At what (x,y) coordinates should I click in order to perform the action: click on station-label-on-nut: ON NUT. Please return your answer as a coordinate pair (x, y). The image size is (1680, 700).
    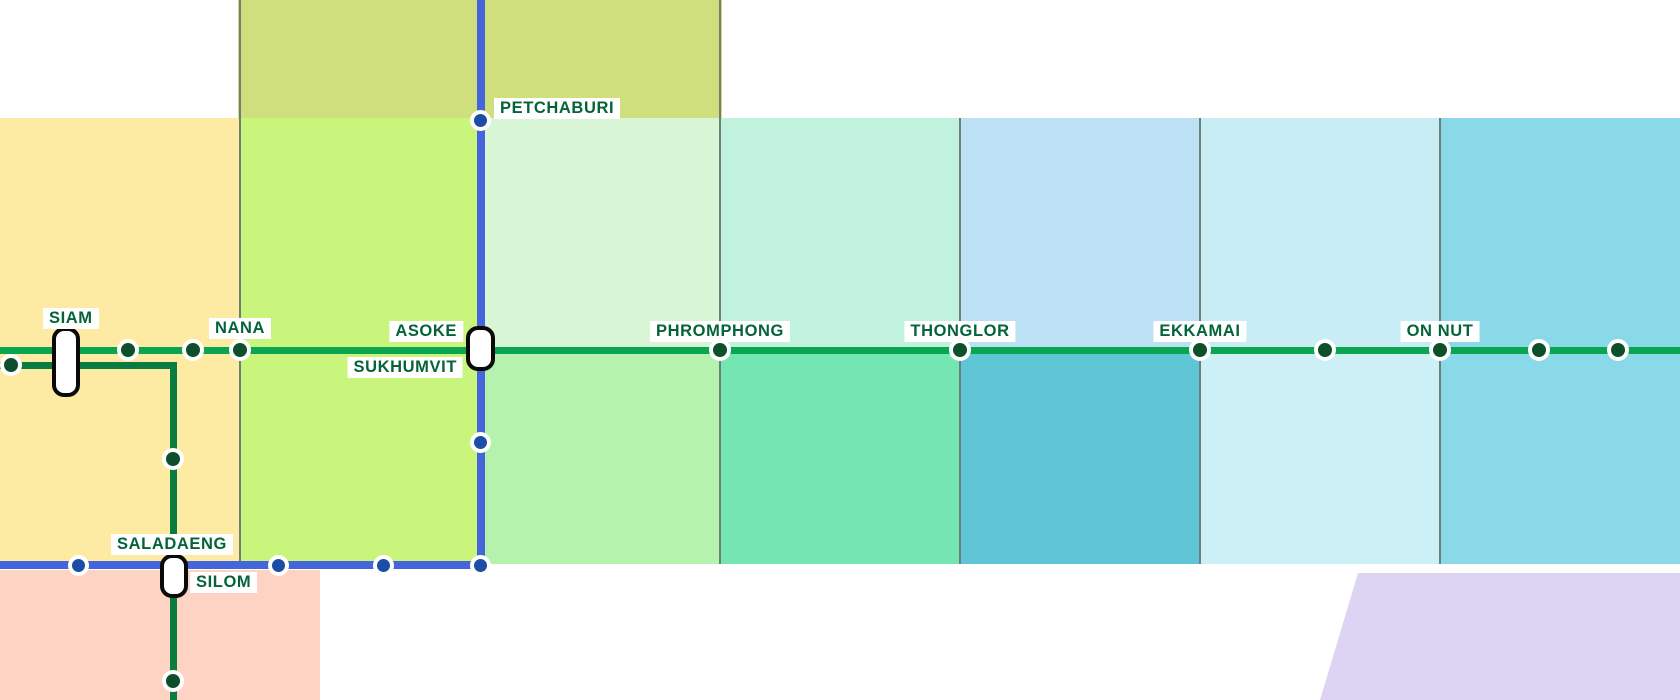
    Looking at the image, I should click on (1440, 332).